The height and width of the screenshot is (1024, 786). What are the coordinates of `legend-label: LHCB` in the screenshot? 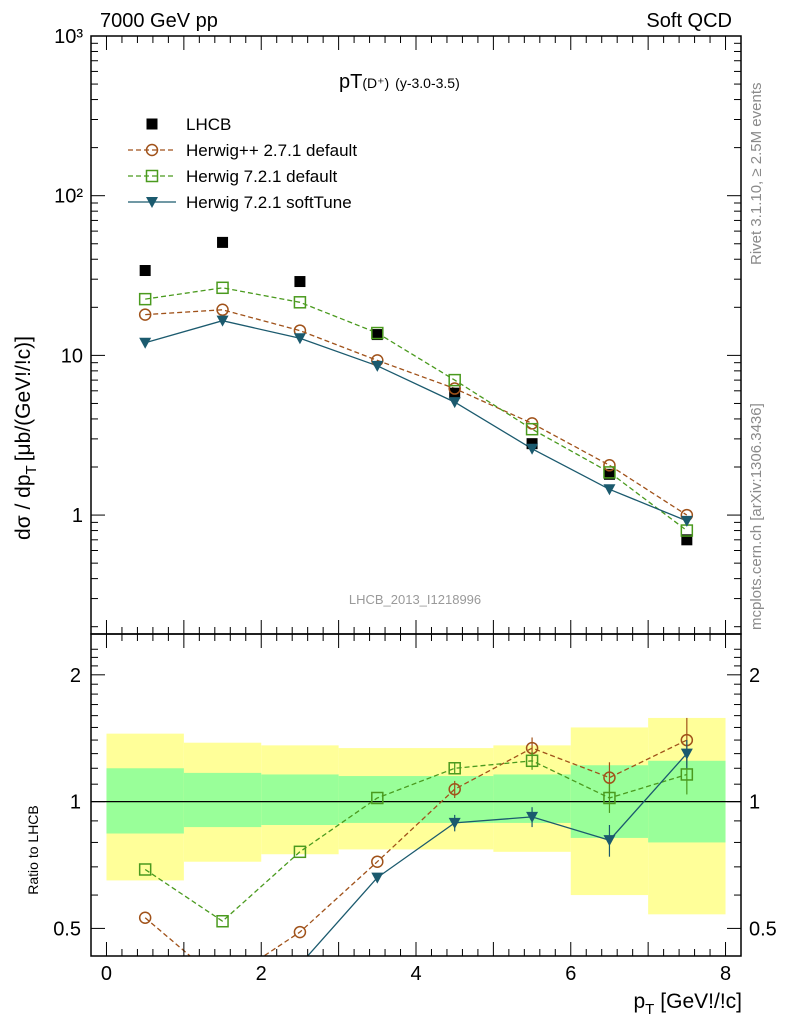 It's located at (208, 124).